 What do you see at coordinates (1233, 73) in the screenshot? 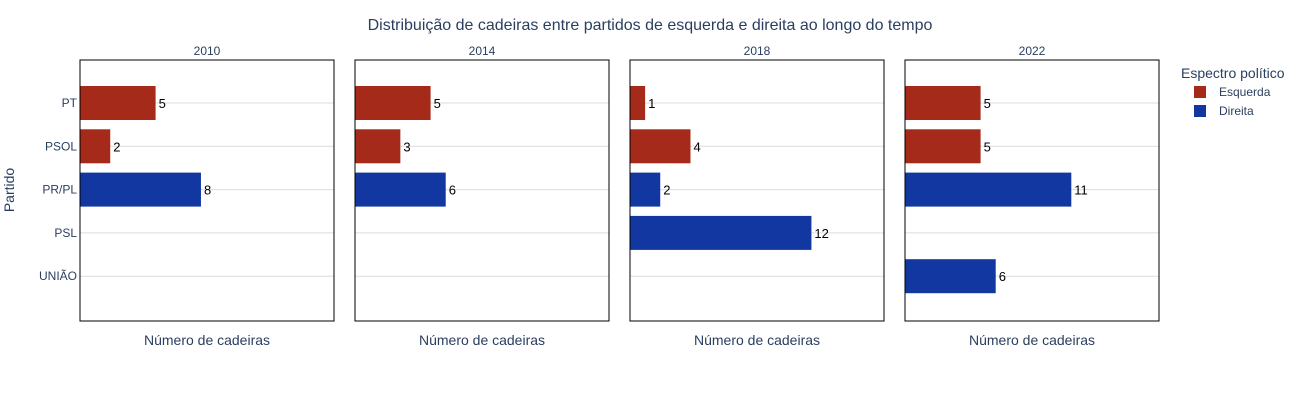
I see `legend-title: Espectro político` at bounding box center [1233, 73].